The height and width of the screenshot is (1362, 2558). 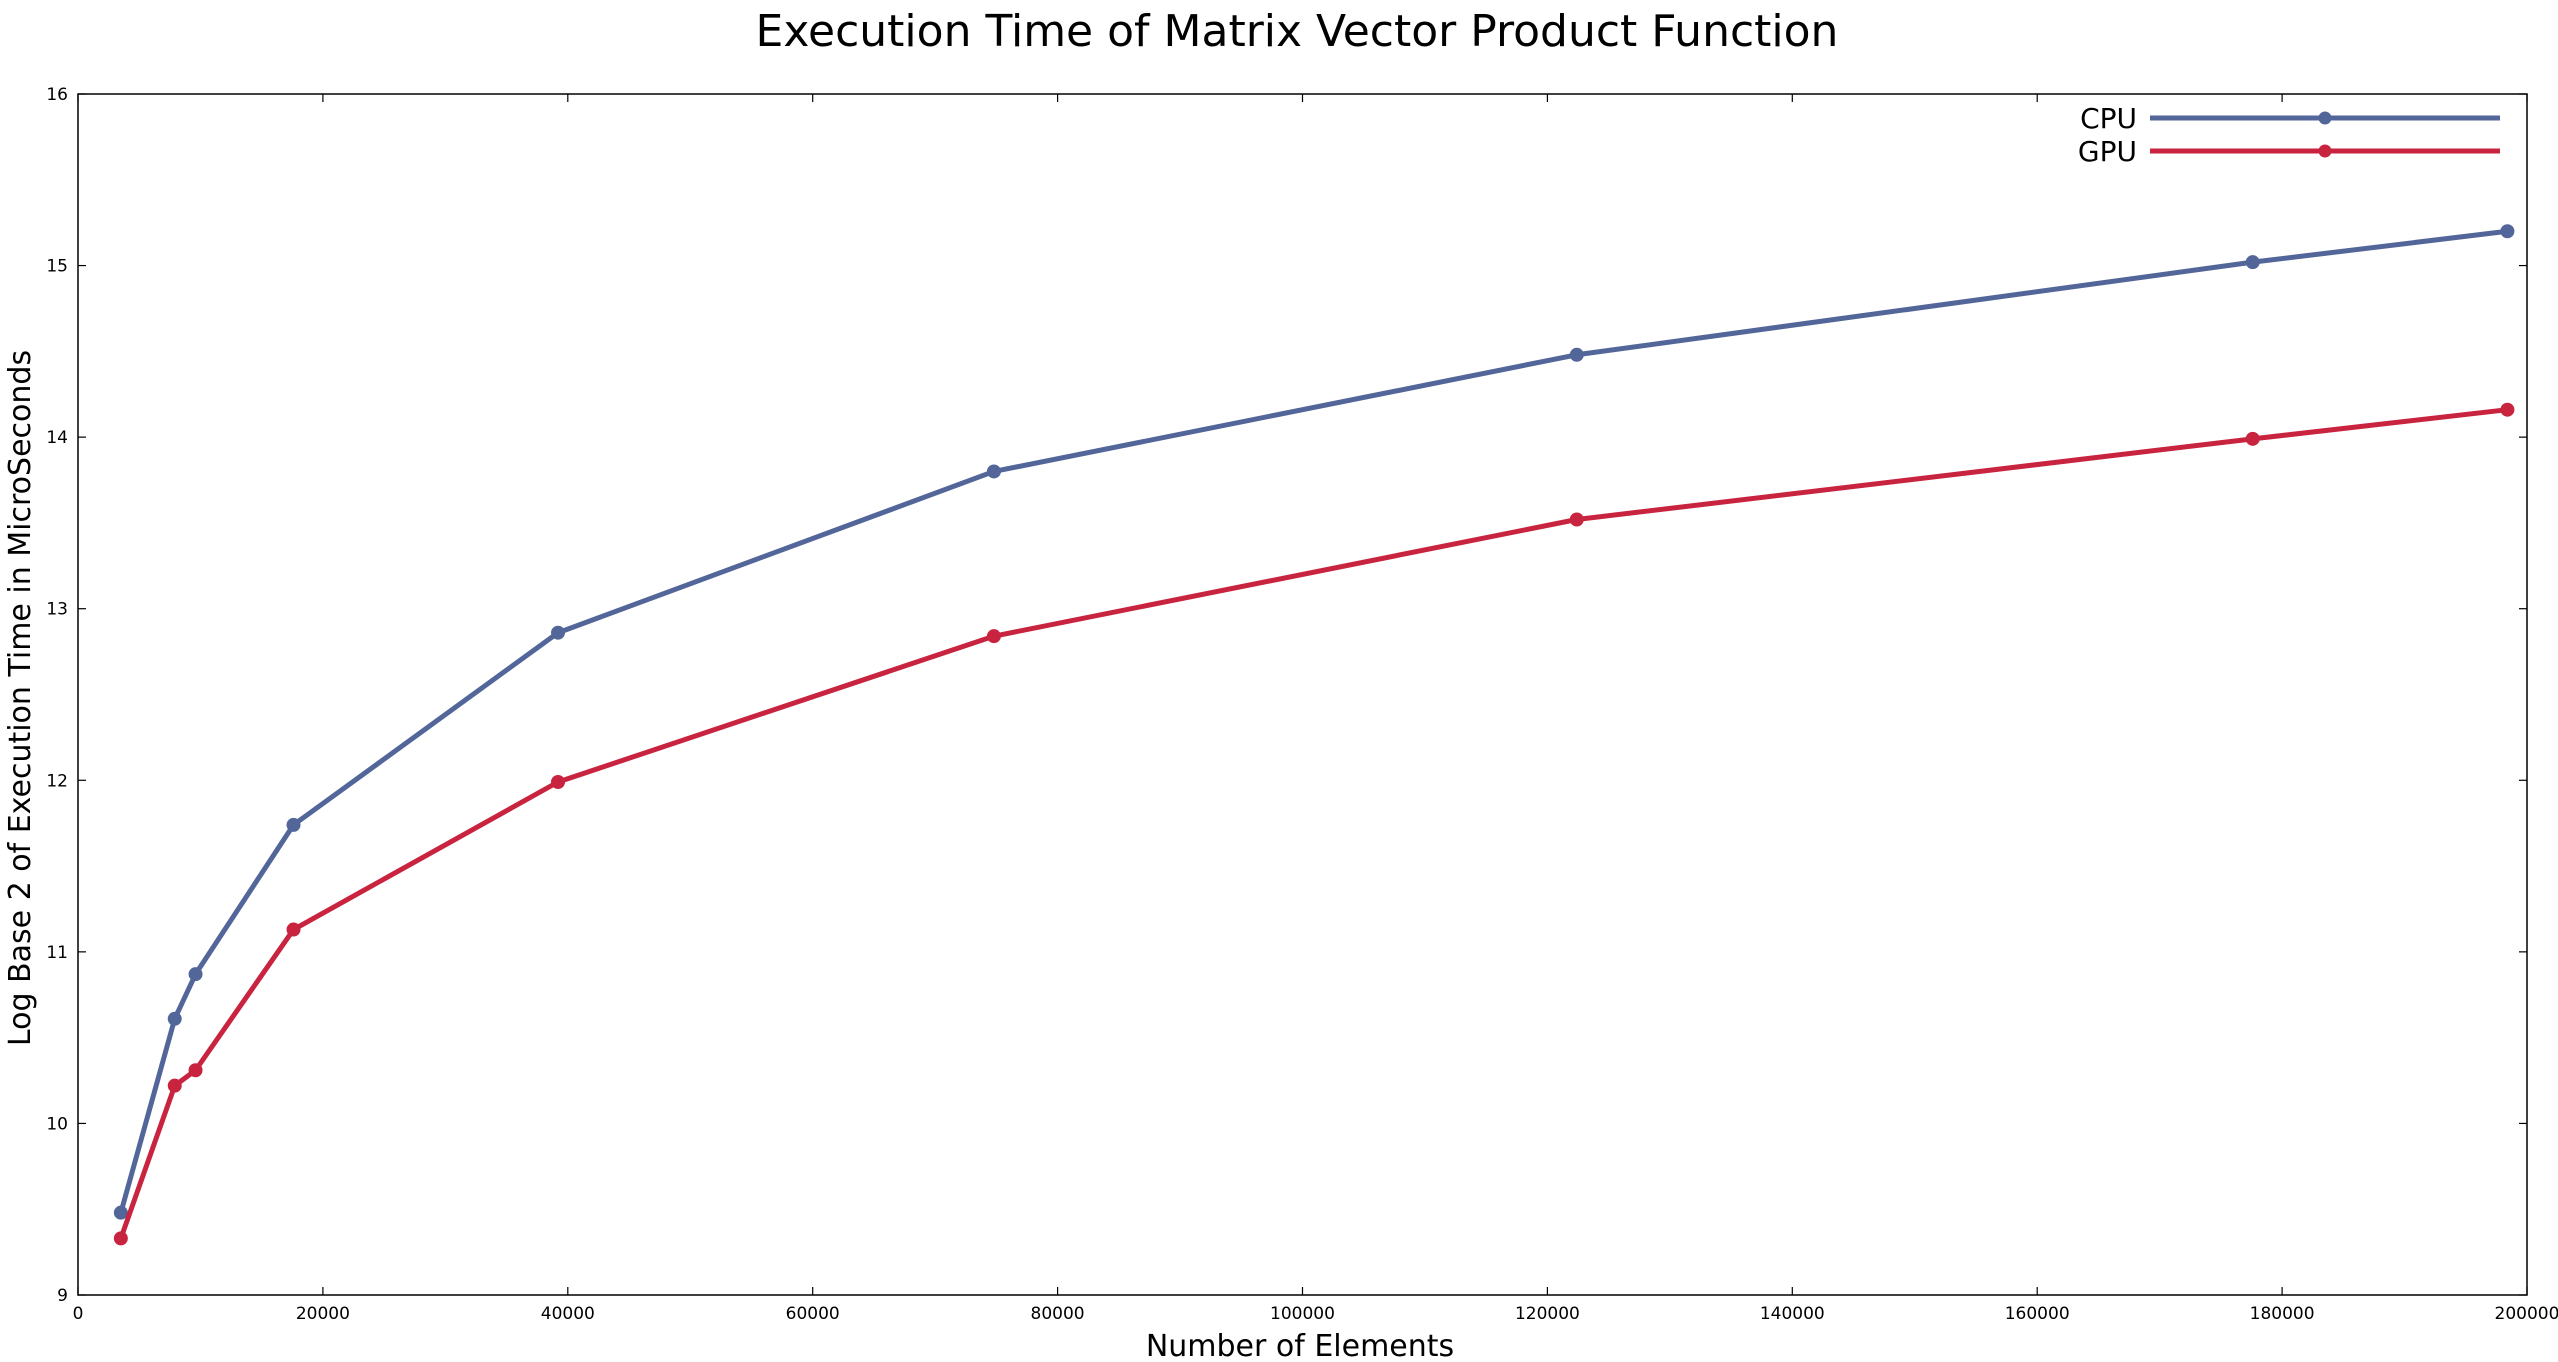 I want to click on legend-label-gpu: GPU, so click(x=2107, y=151).